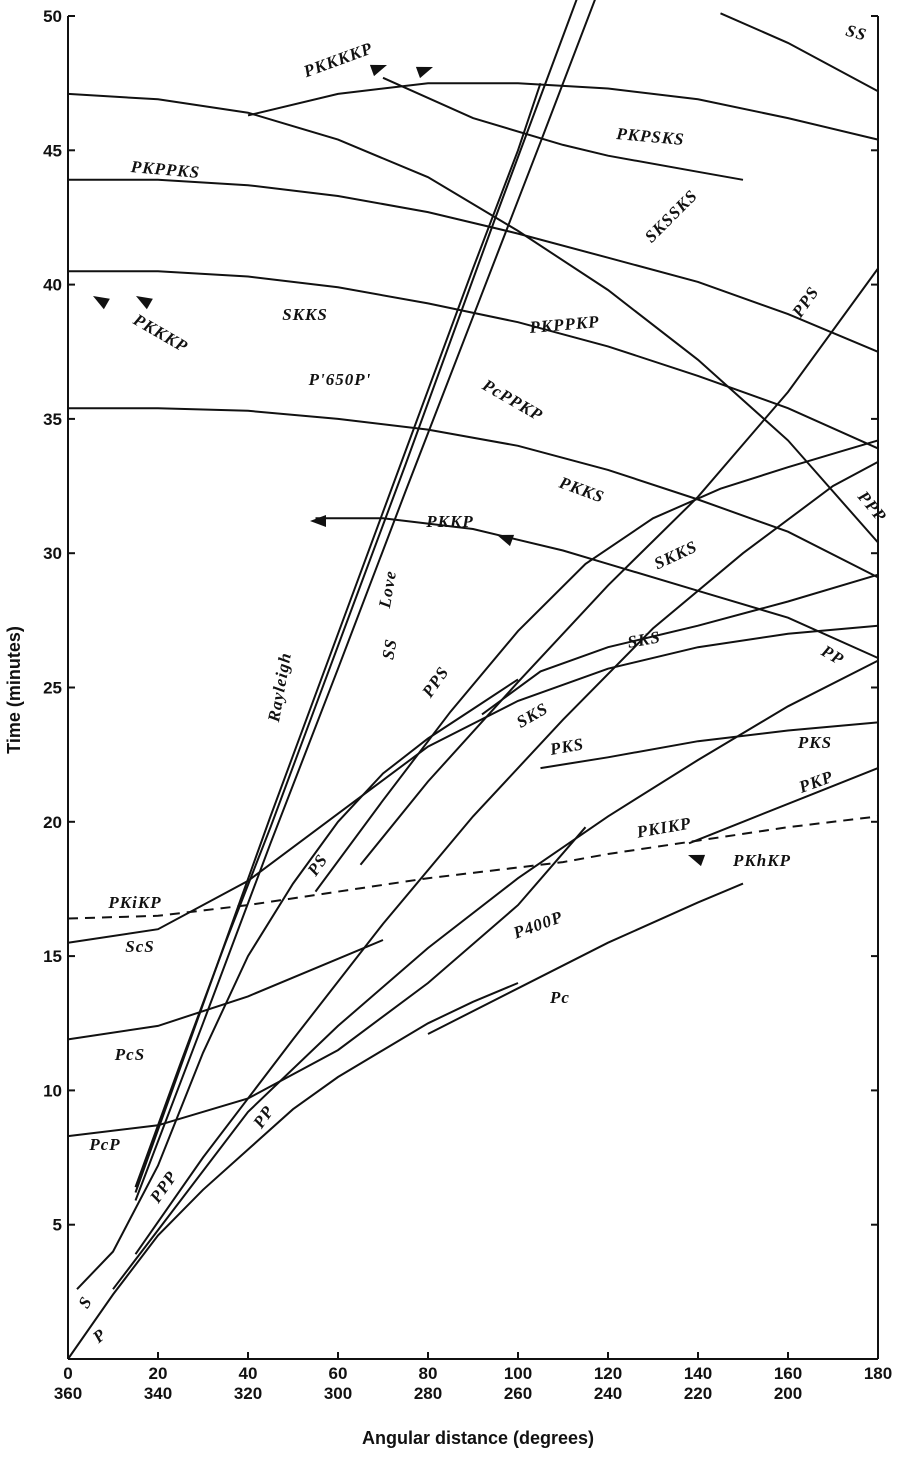 This screenshot has height=1458, width=914. What do you see at coordinates (387, 590) in the screenshot?
I see `phase-label: Love` at bounding box center [387, 590].